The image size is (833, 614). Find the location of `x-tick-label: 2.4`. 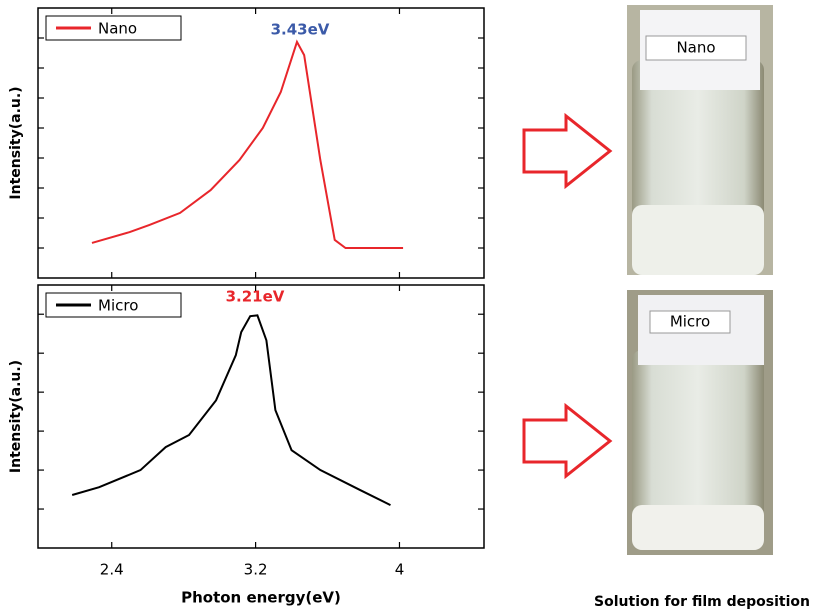

x-tick-label: 2.4 is located at coordinates (112, 570).